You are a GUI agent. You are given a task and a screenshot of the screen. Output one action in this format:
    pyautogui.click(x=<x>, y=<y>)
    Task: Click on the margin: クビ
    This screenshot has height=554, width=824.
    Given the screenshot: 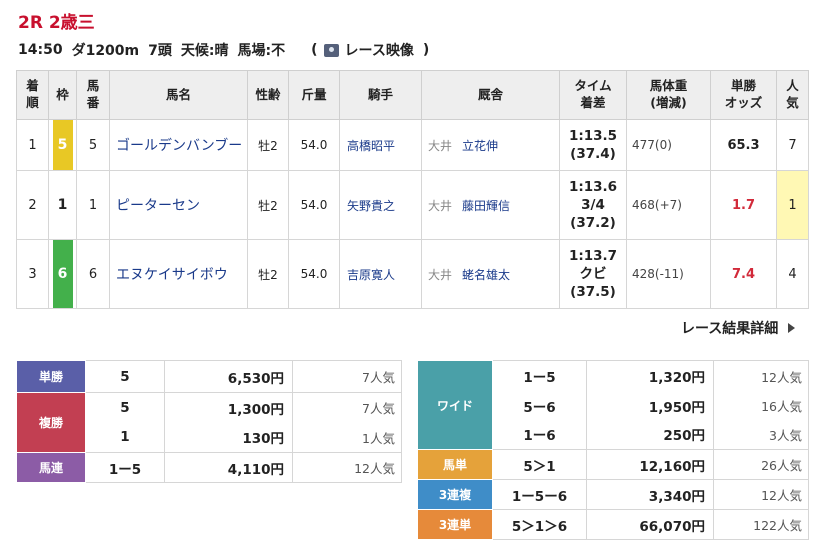 What is the action you would take?
    pyautogui.click(x=593, y=273)
    